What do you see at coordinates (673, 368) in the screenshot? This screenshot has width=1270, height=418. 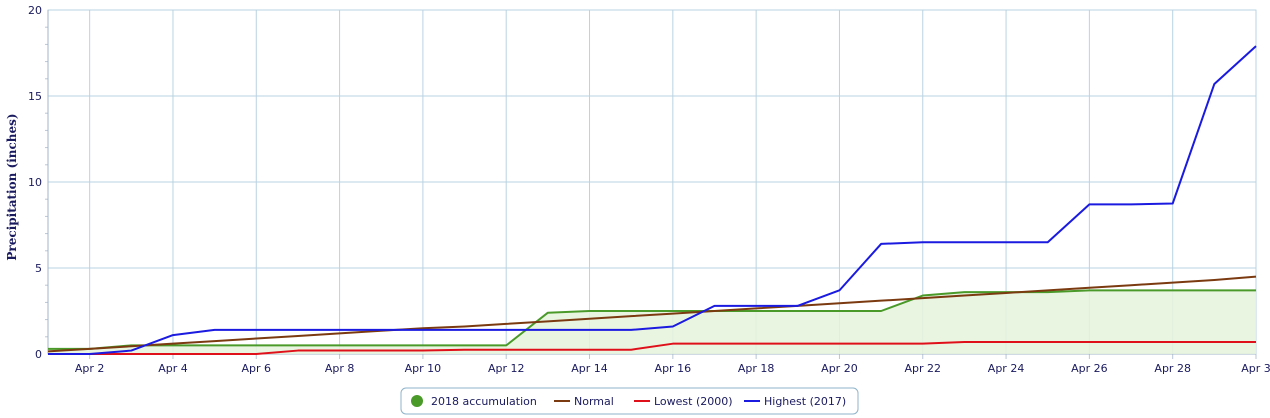 I see `x-tick-label: Apr 16` at bounding box center [673, 368].